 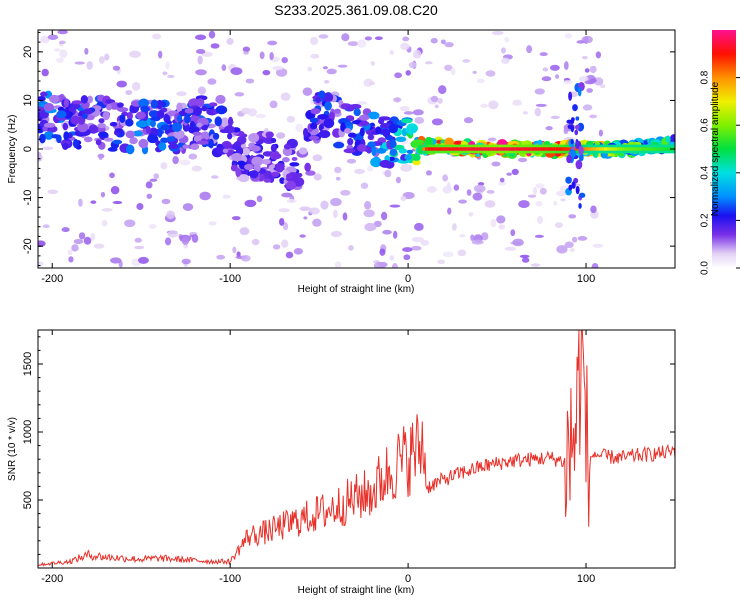 I want to click on colorbar-tick-label: 0.4, so click(x=705, y=172).